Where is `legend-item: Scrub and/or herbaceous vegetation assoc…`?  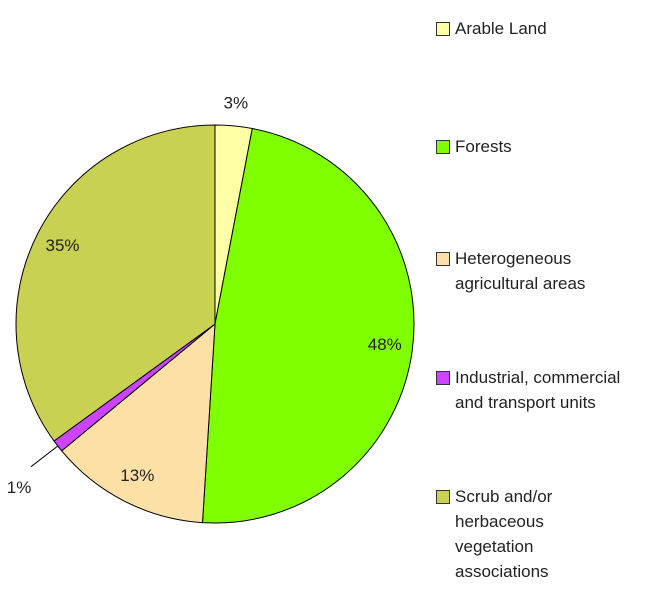 legend-item: Scrub and/or herbaceous vegetation assoc… is located at coordinates (536, 534).